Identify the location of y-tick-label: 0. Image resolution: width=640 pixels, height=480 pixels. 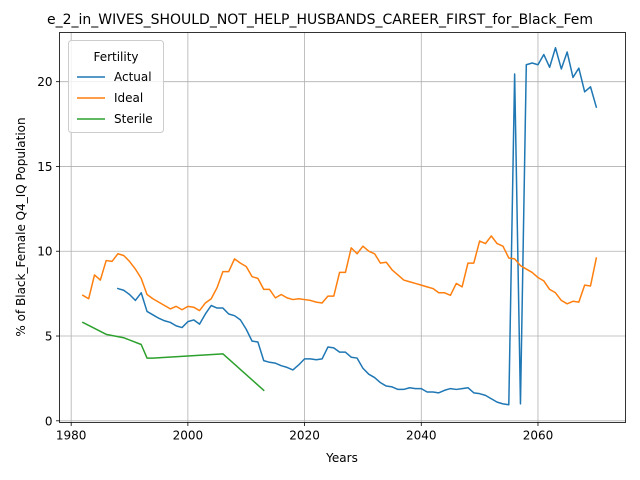
(49, 421).